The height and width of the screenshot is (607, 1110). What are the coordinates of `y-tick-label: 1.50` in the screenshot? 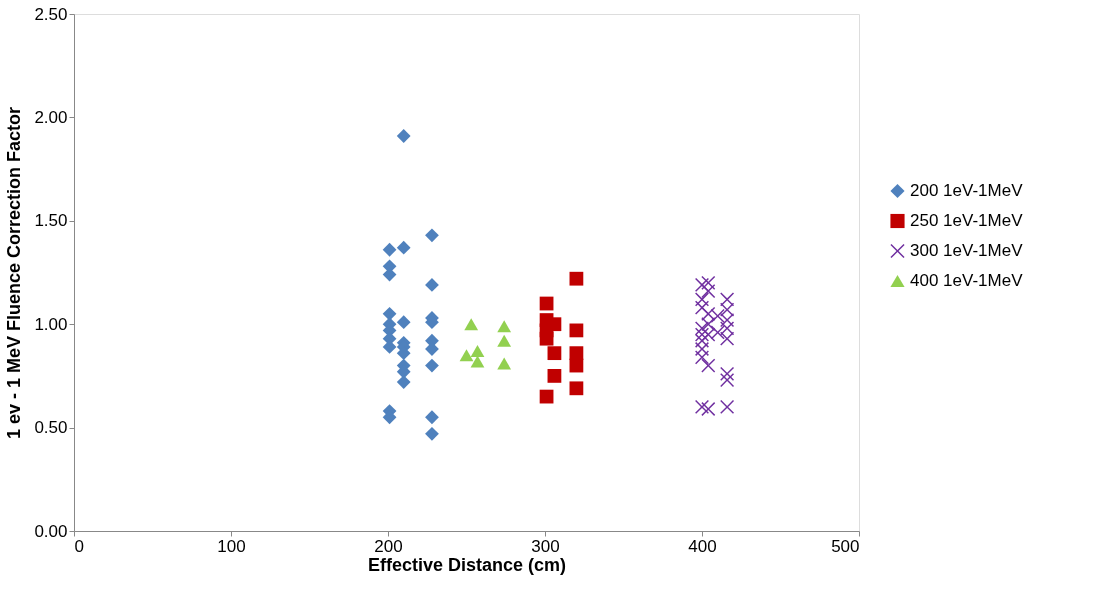 It's located at (51, 221).